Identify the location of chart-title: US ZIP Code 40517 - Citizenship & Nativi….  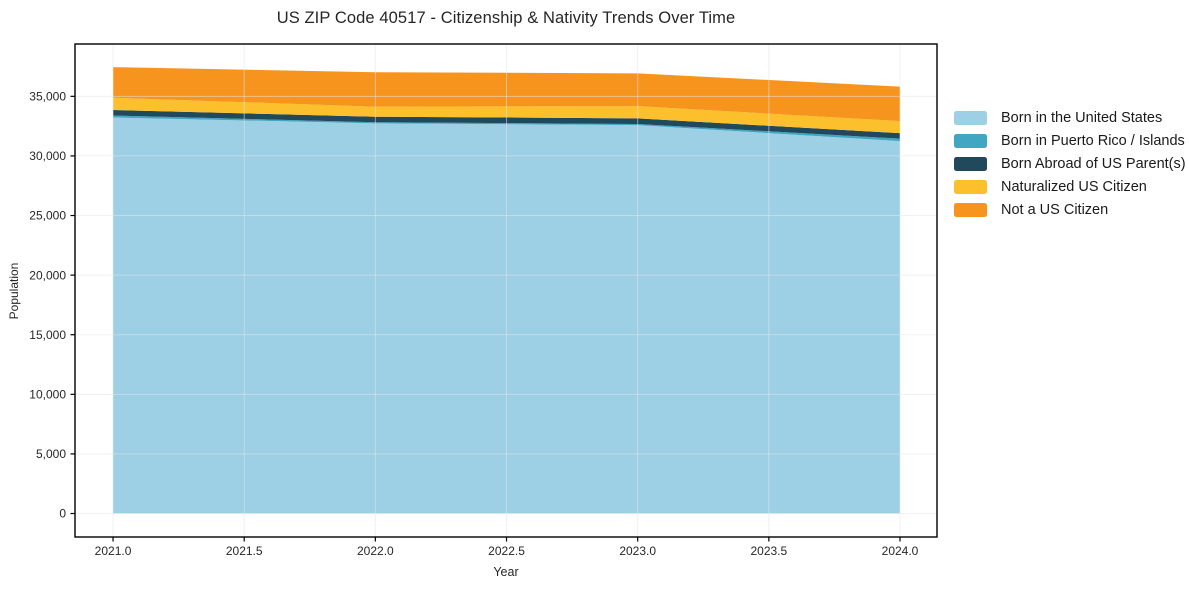
(506, 18).